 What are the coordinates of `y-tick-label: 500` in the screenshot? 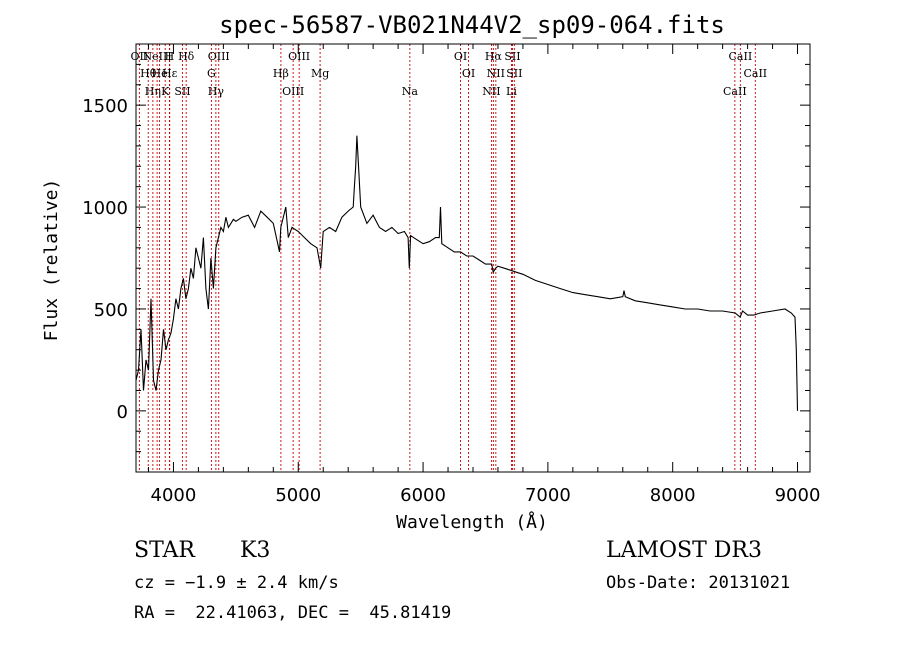 It's located at (111, 310).